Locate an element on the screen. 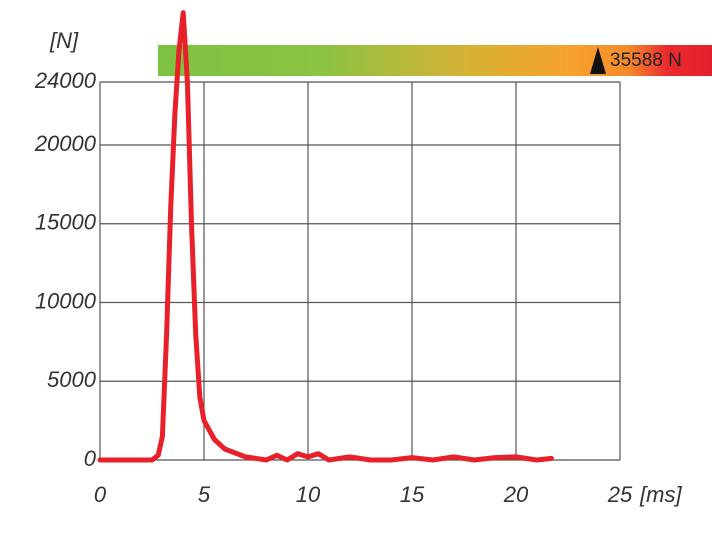 Image resolution: width=712 pixels, height=533 pixels. x-tick-label: 10 is located at coordinates (308, 494).